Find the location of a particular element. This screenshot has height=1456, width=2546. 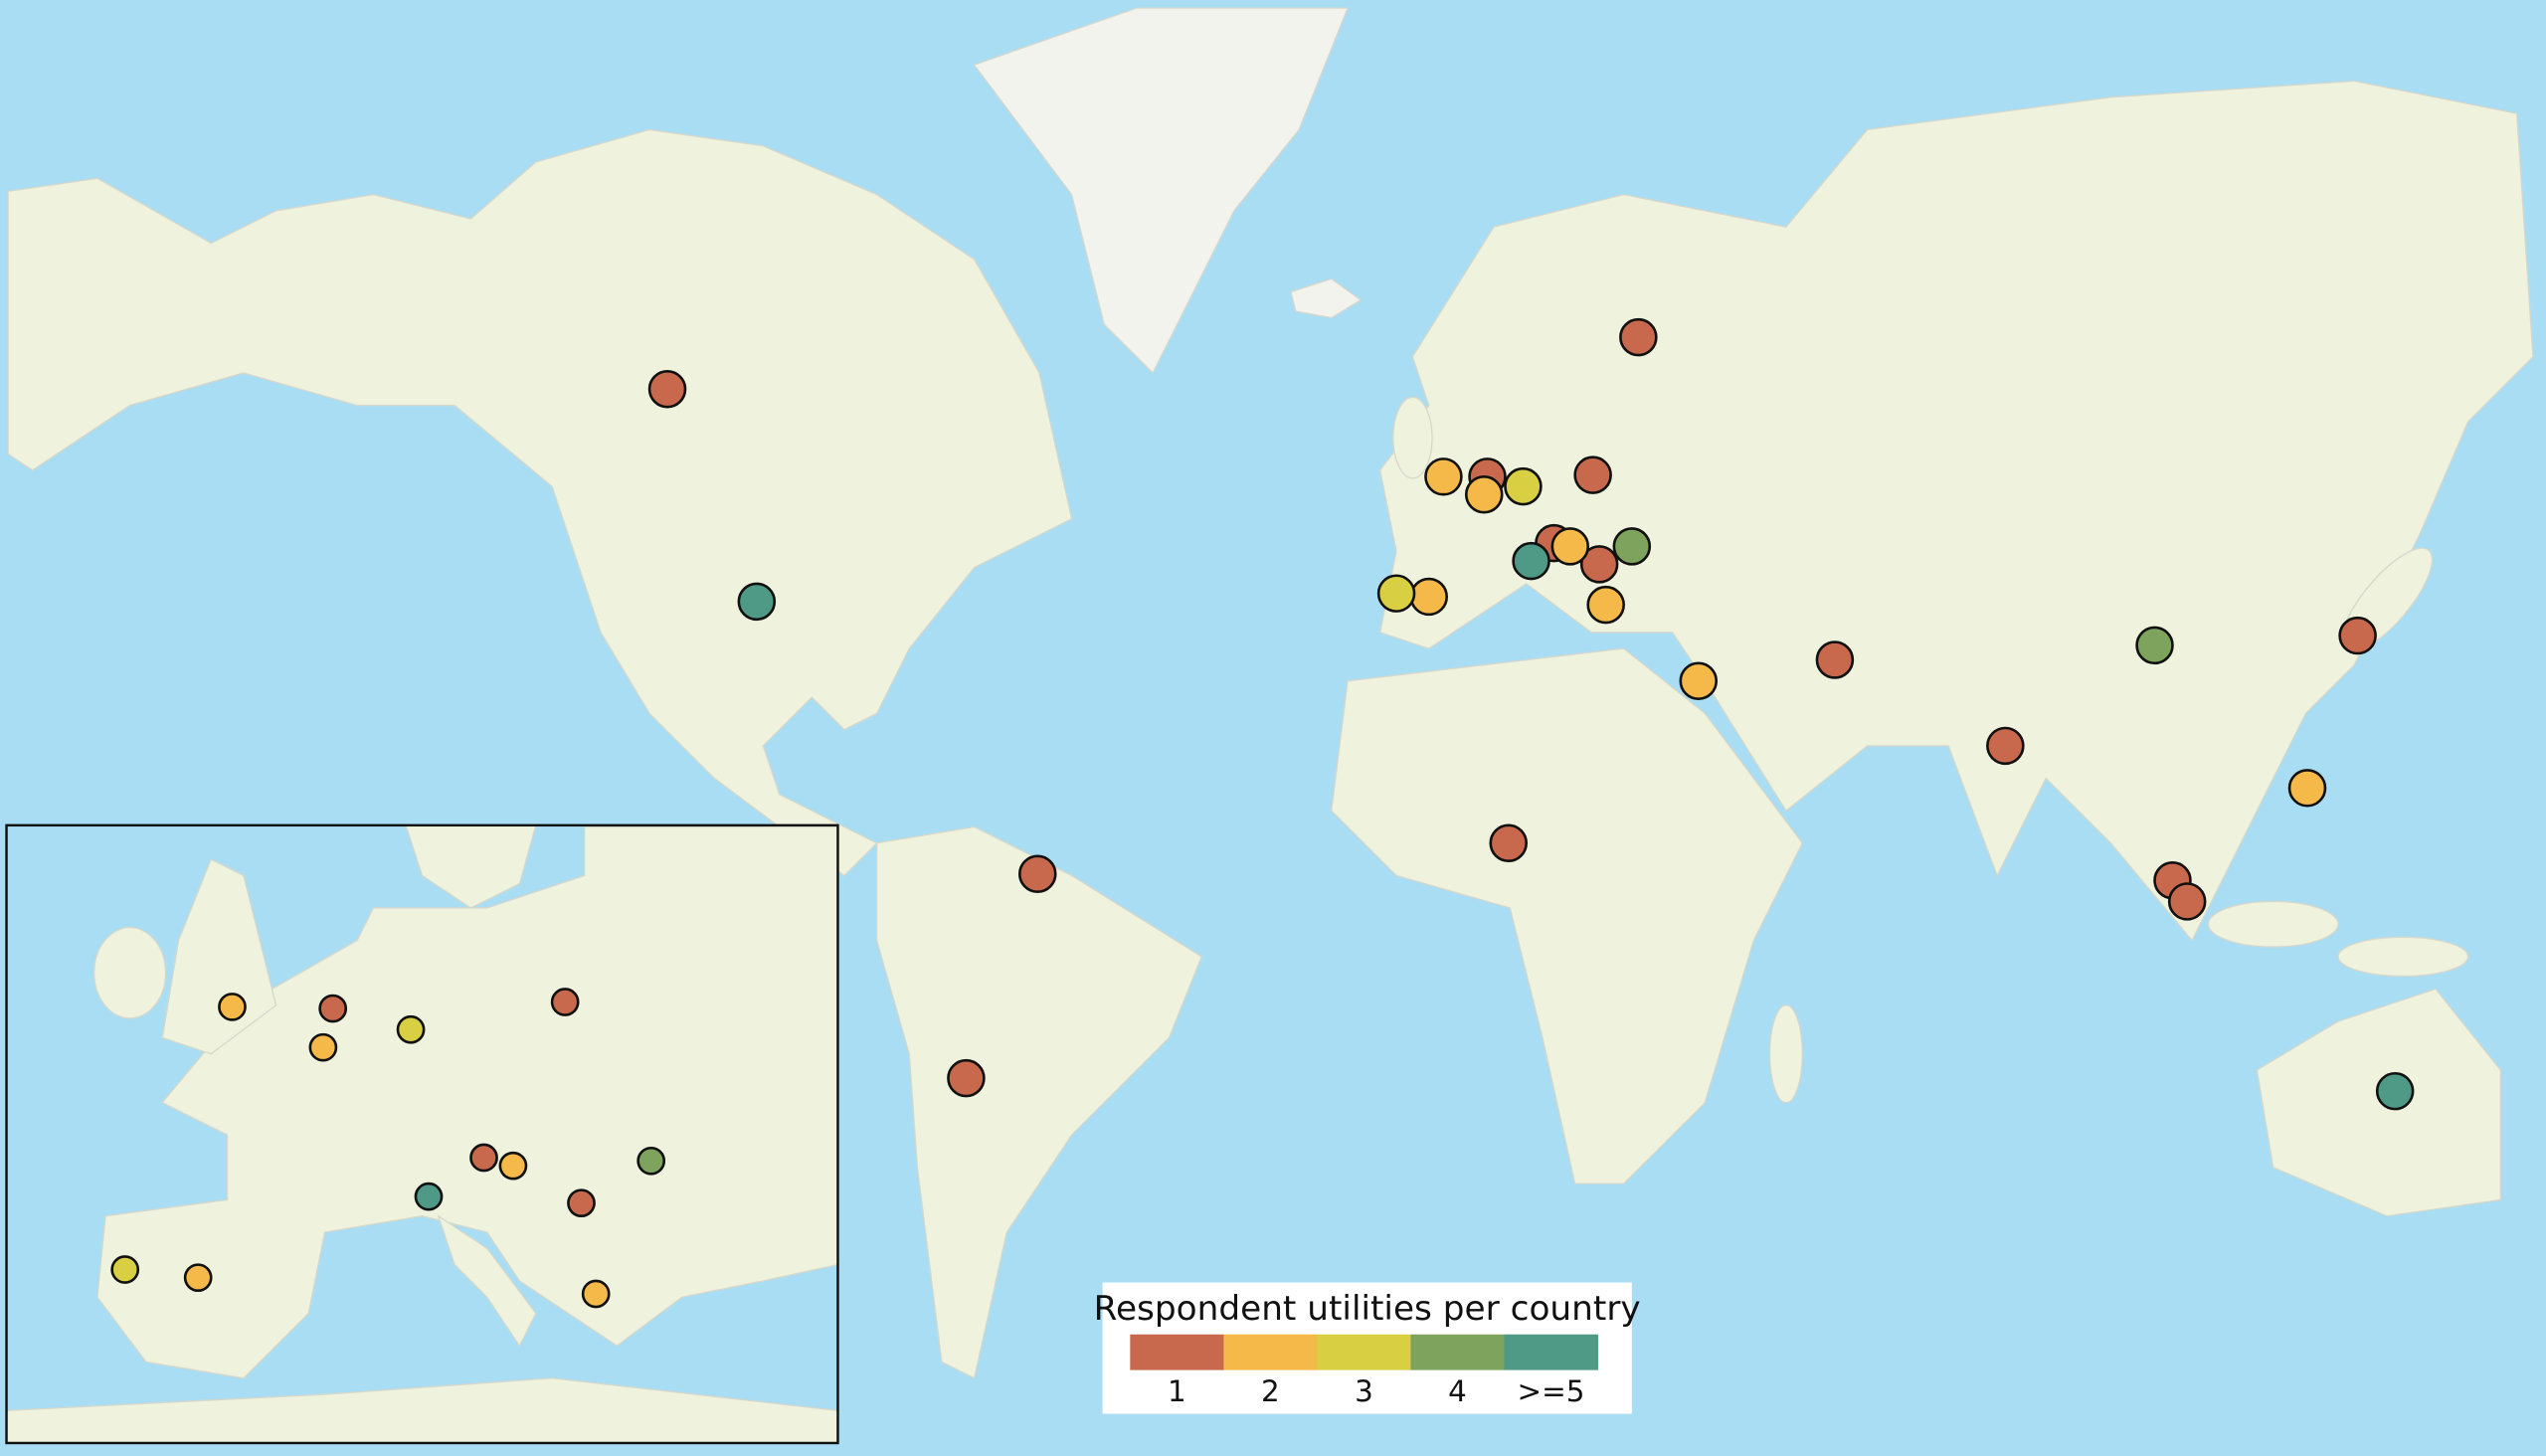

inset-frame is located at coordinates (422, 1134).